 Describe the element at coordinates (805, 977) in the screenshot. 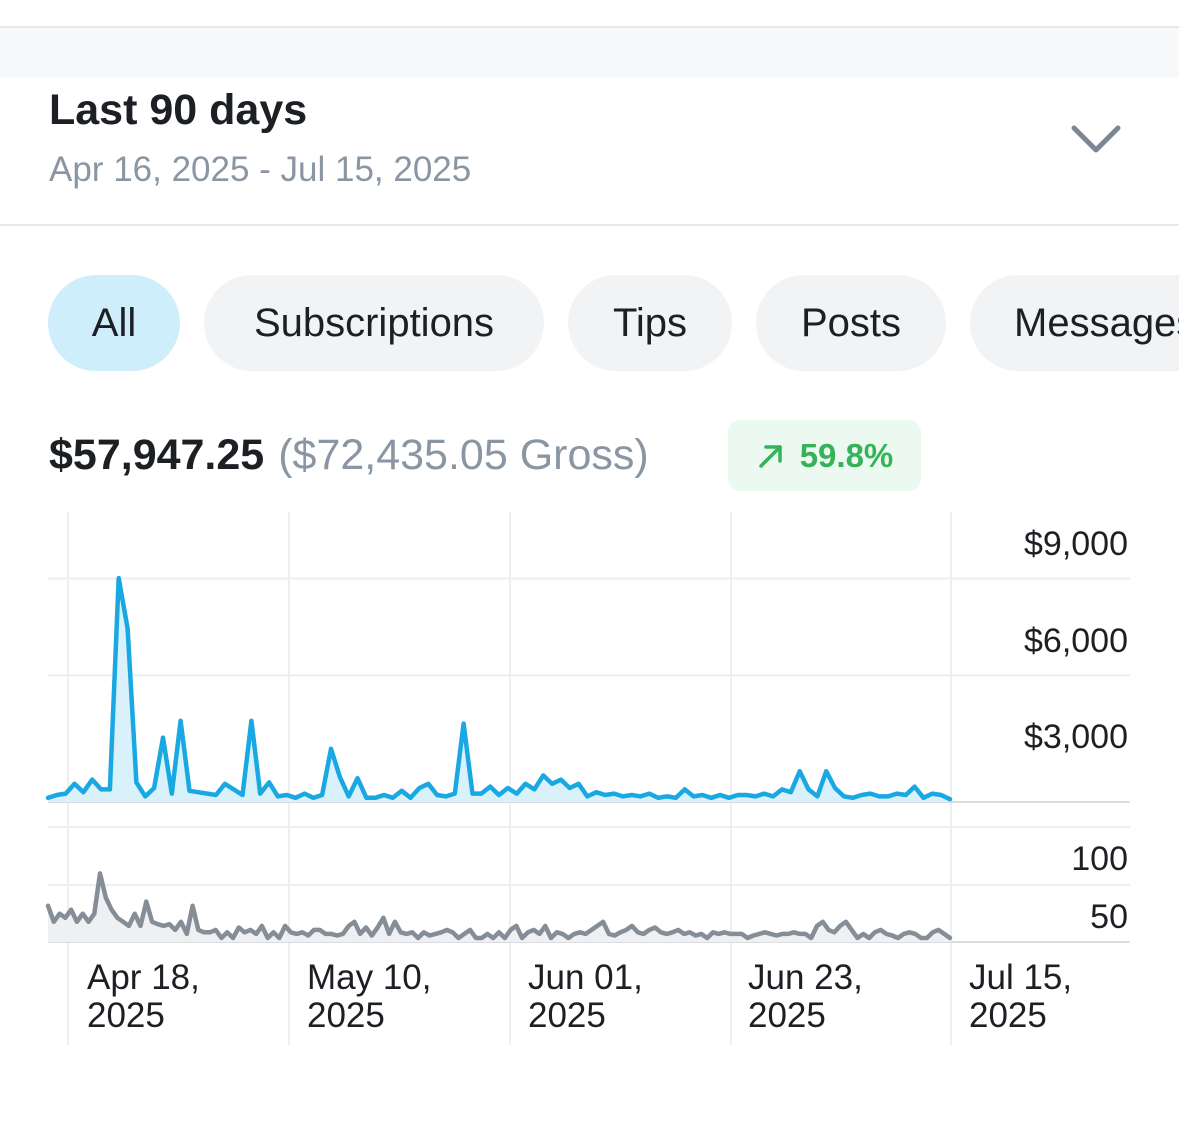

I see `x-tick-label: Jun 23,` at that location.